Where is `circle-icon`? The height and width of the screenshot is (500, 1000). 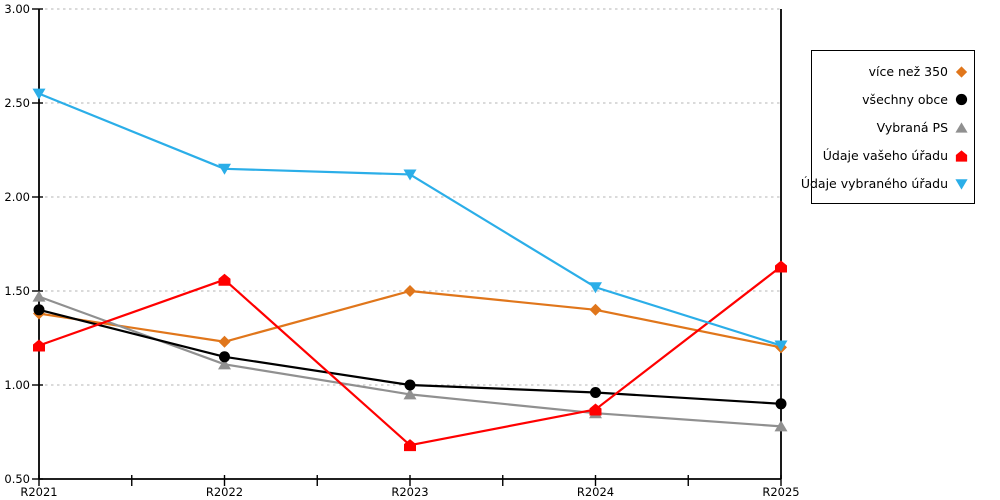 circle-icon is located at coordinates (961, 99).